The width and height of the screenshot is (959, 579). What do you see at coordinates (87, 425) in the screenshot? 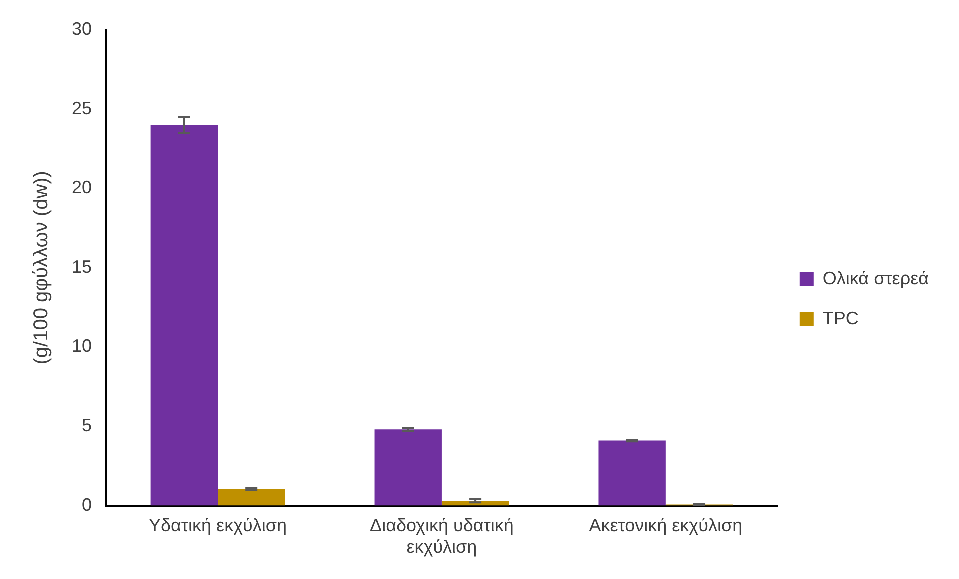
I see `y-tick-label: 5` at bounding box center [87, 425].